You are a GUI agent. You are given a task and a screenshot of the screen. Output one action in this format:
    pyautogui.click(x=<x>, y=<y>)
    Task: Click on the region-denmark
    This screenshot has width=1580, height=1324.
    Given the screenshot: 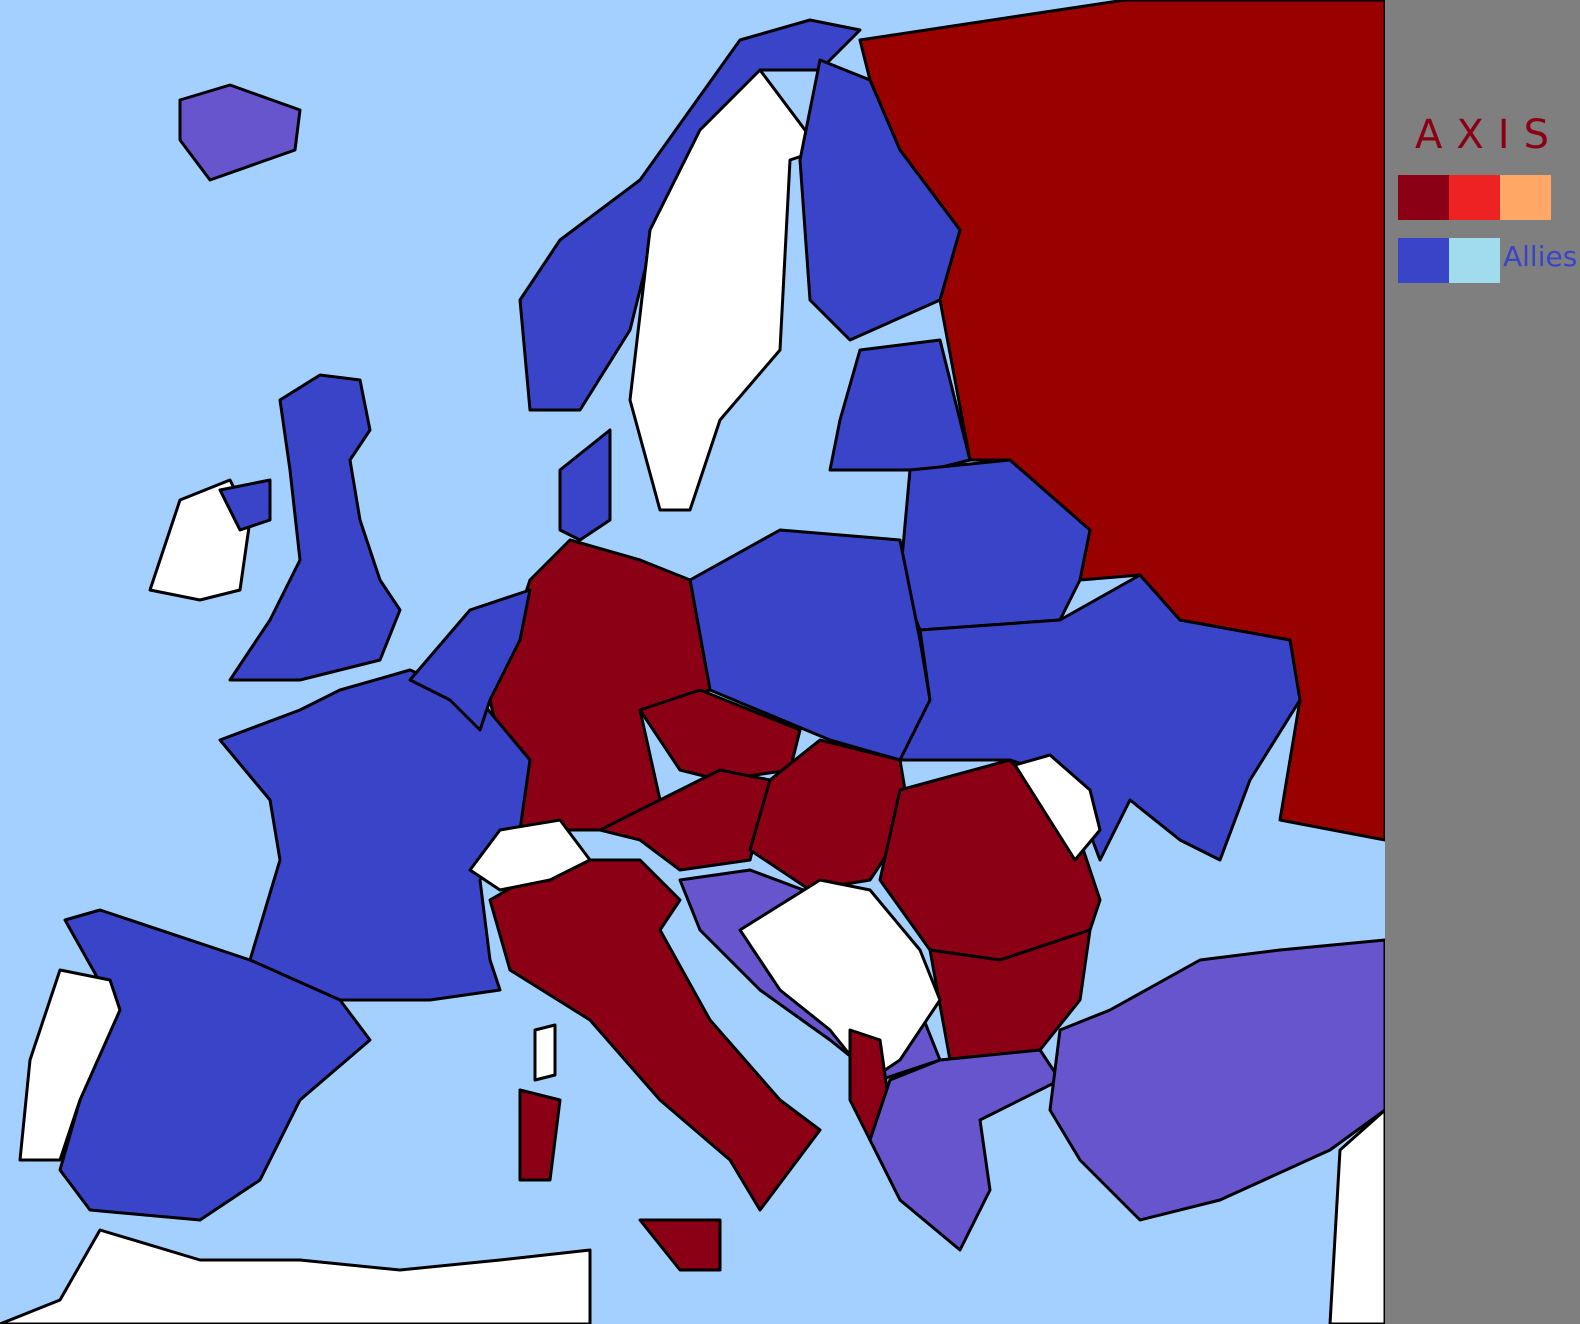 What is the action you would take?
    pyautogui.click(x=585, y=485)
    